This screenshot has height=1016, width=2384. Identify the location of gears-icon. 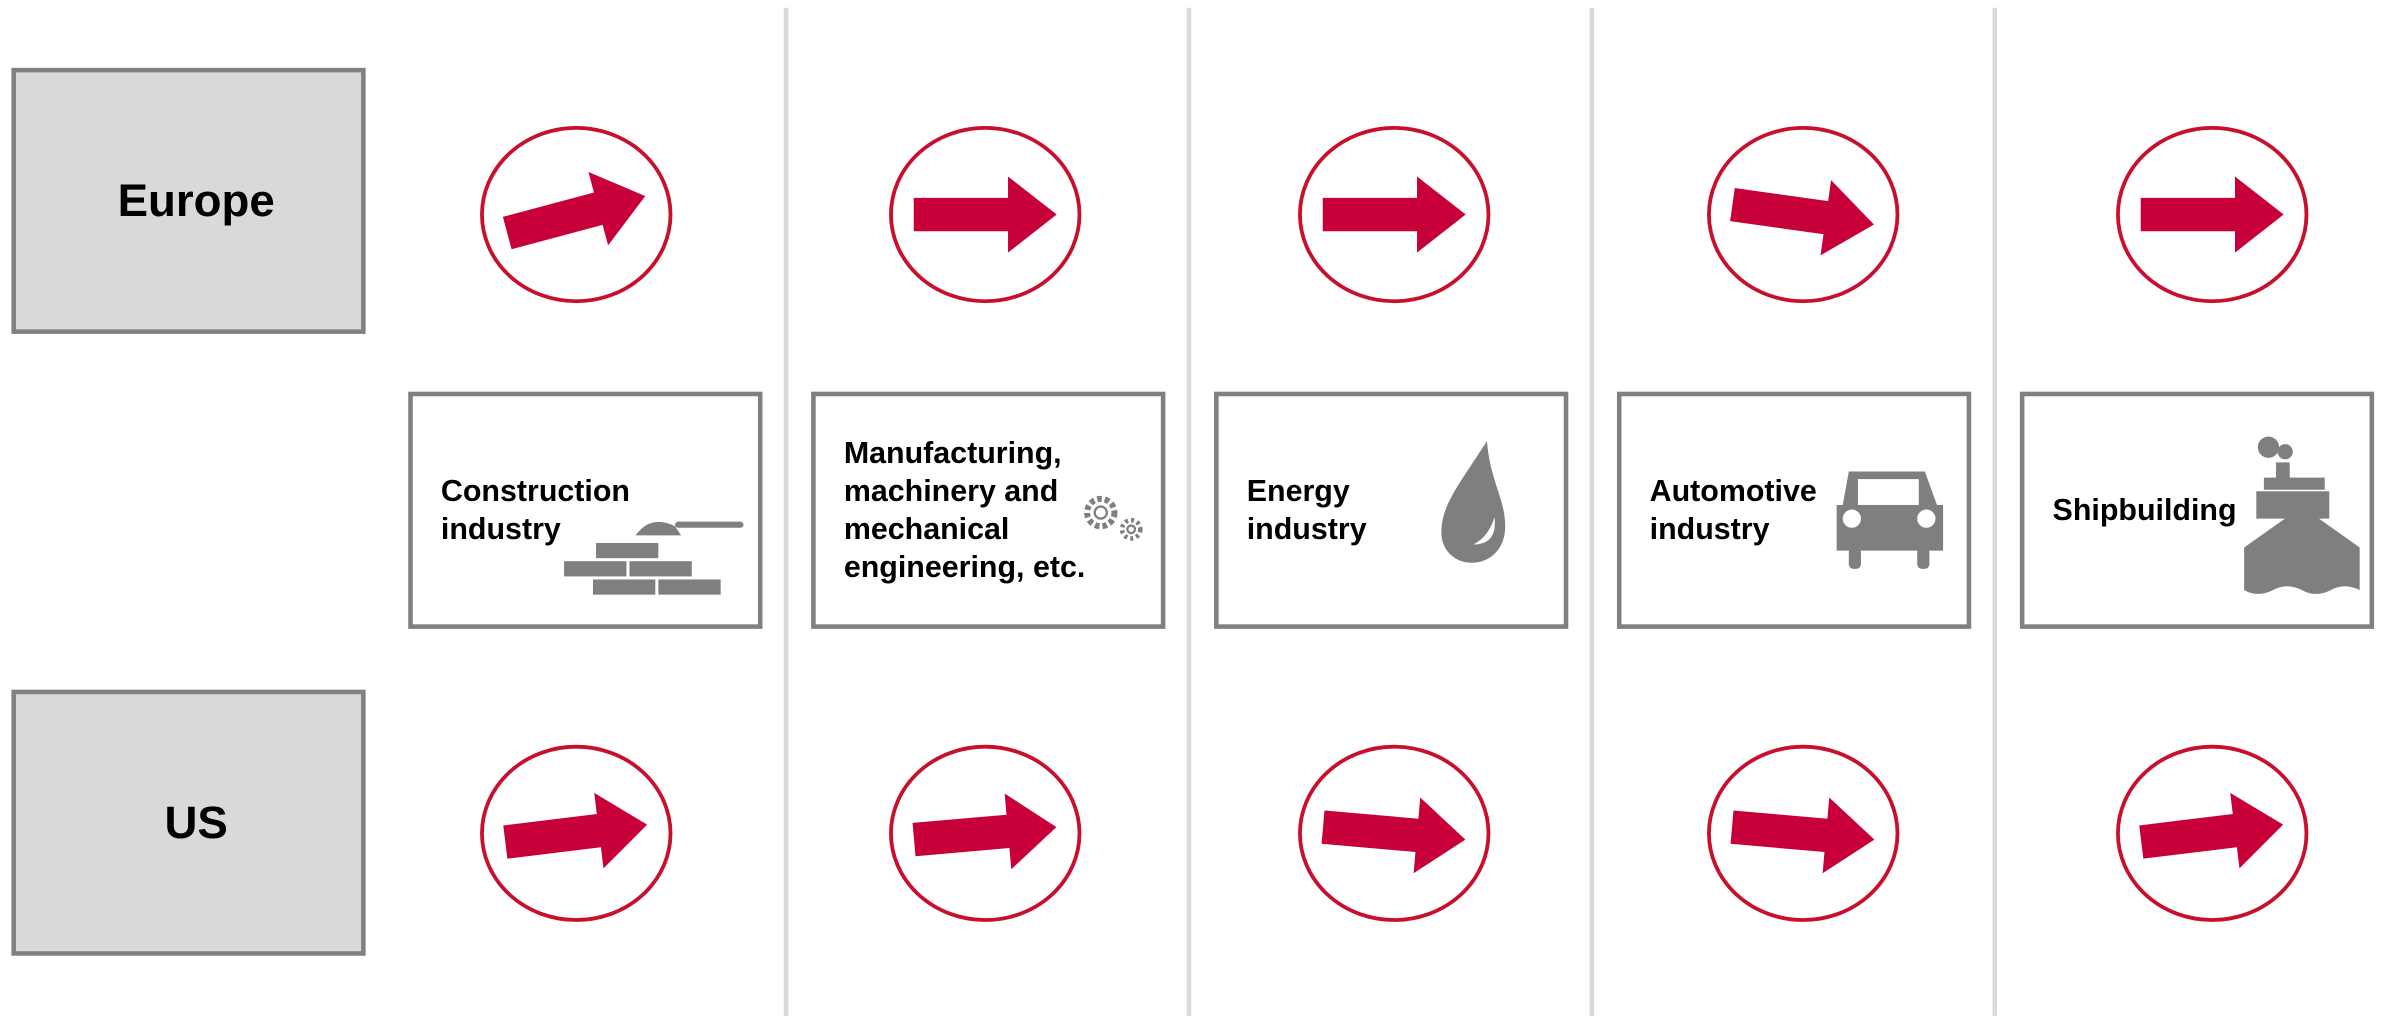
(1113, 518).